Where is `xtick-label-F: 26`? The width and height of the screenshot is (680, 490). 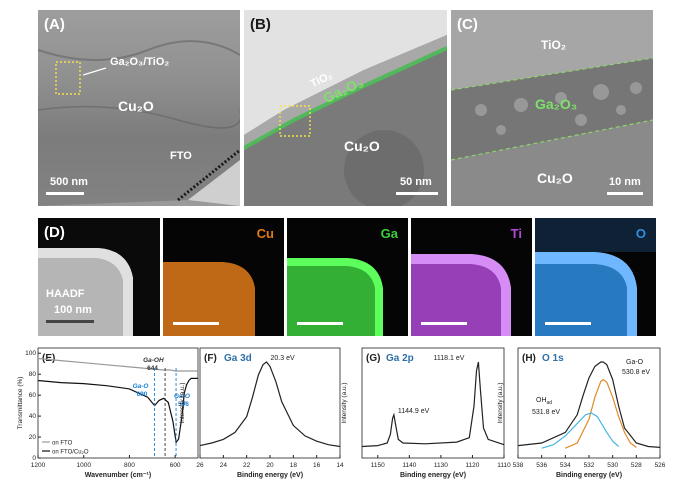
xtick-label-F: 26 is located at coordinates (200, 465).